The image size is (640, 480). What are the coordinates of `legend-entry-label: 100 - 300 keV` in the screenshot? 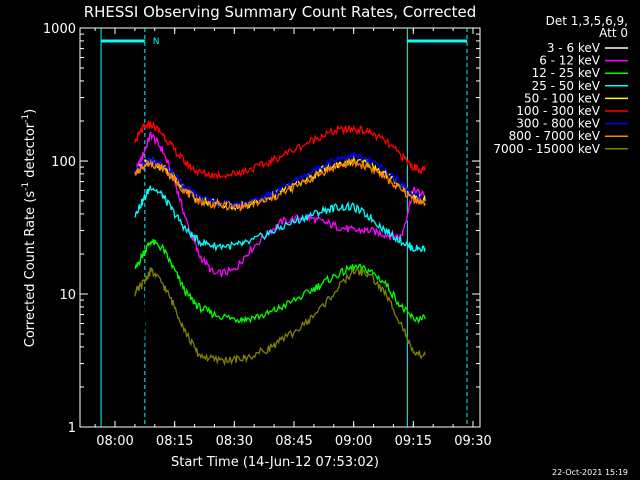 It's located at (558, 111).